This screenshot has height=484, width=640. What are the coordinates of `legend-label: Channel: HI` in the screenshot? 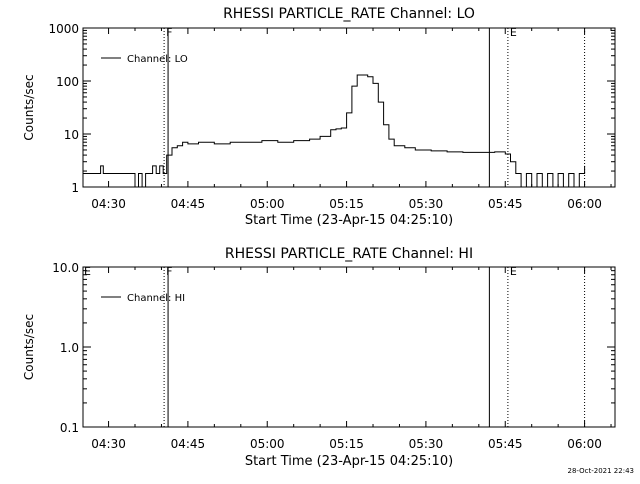 It's located at (156, 298).